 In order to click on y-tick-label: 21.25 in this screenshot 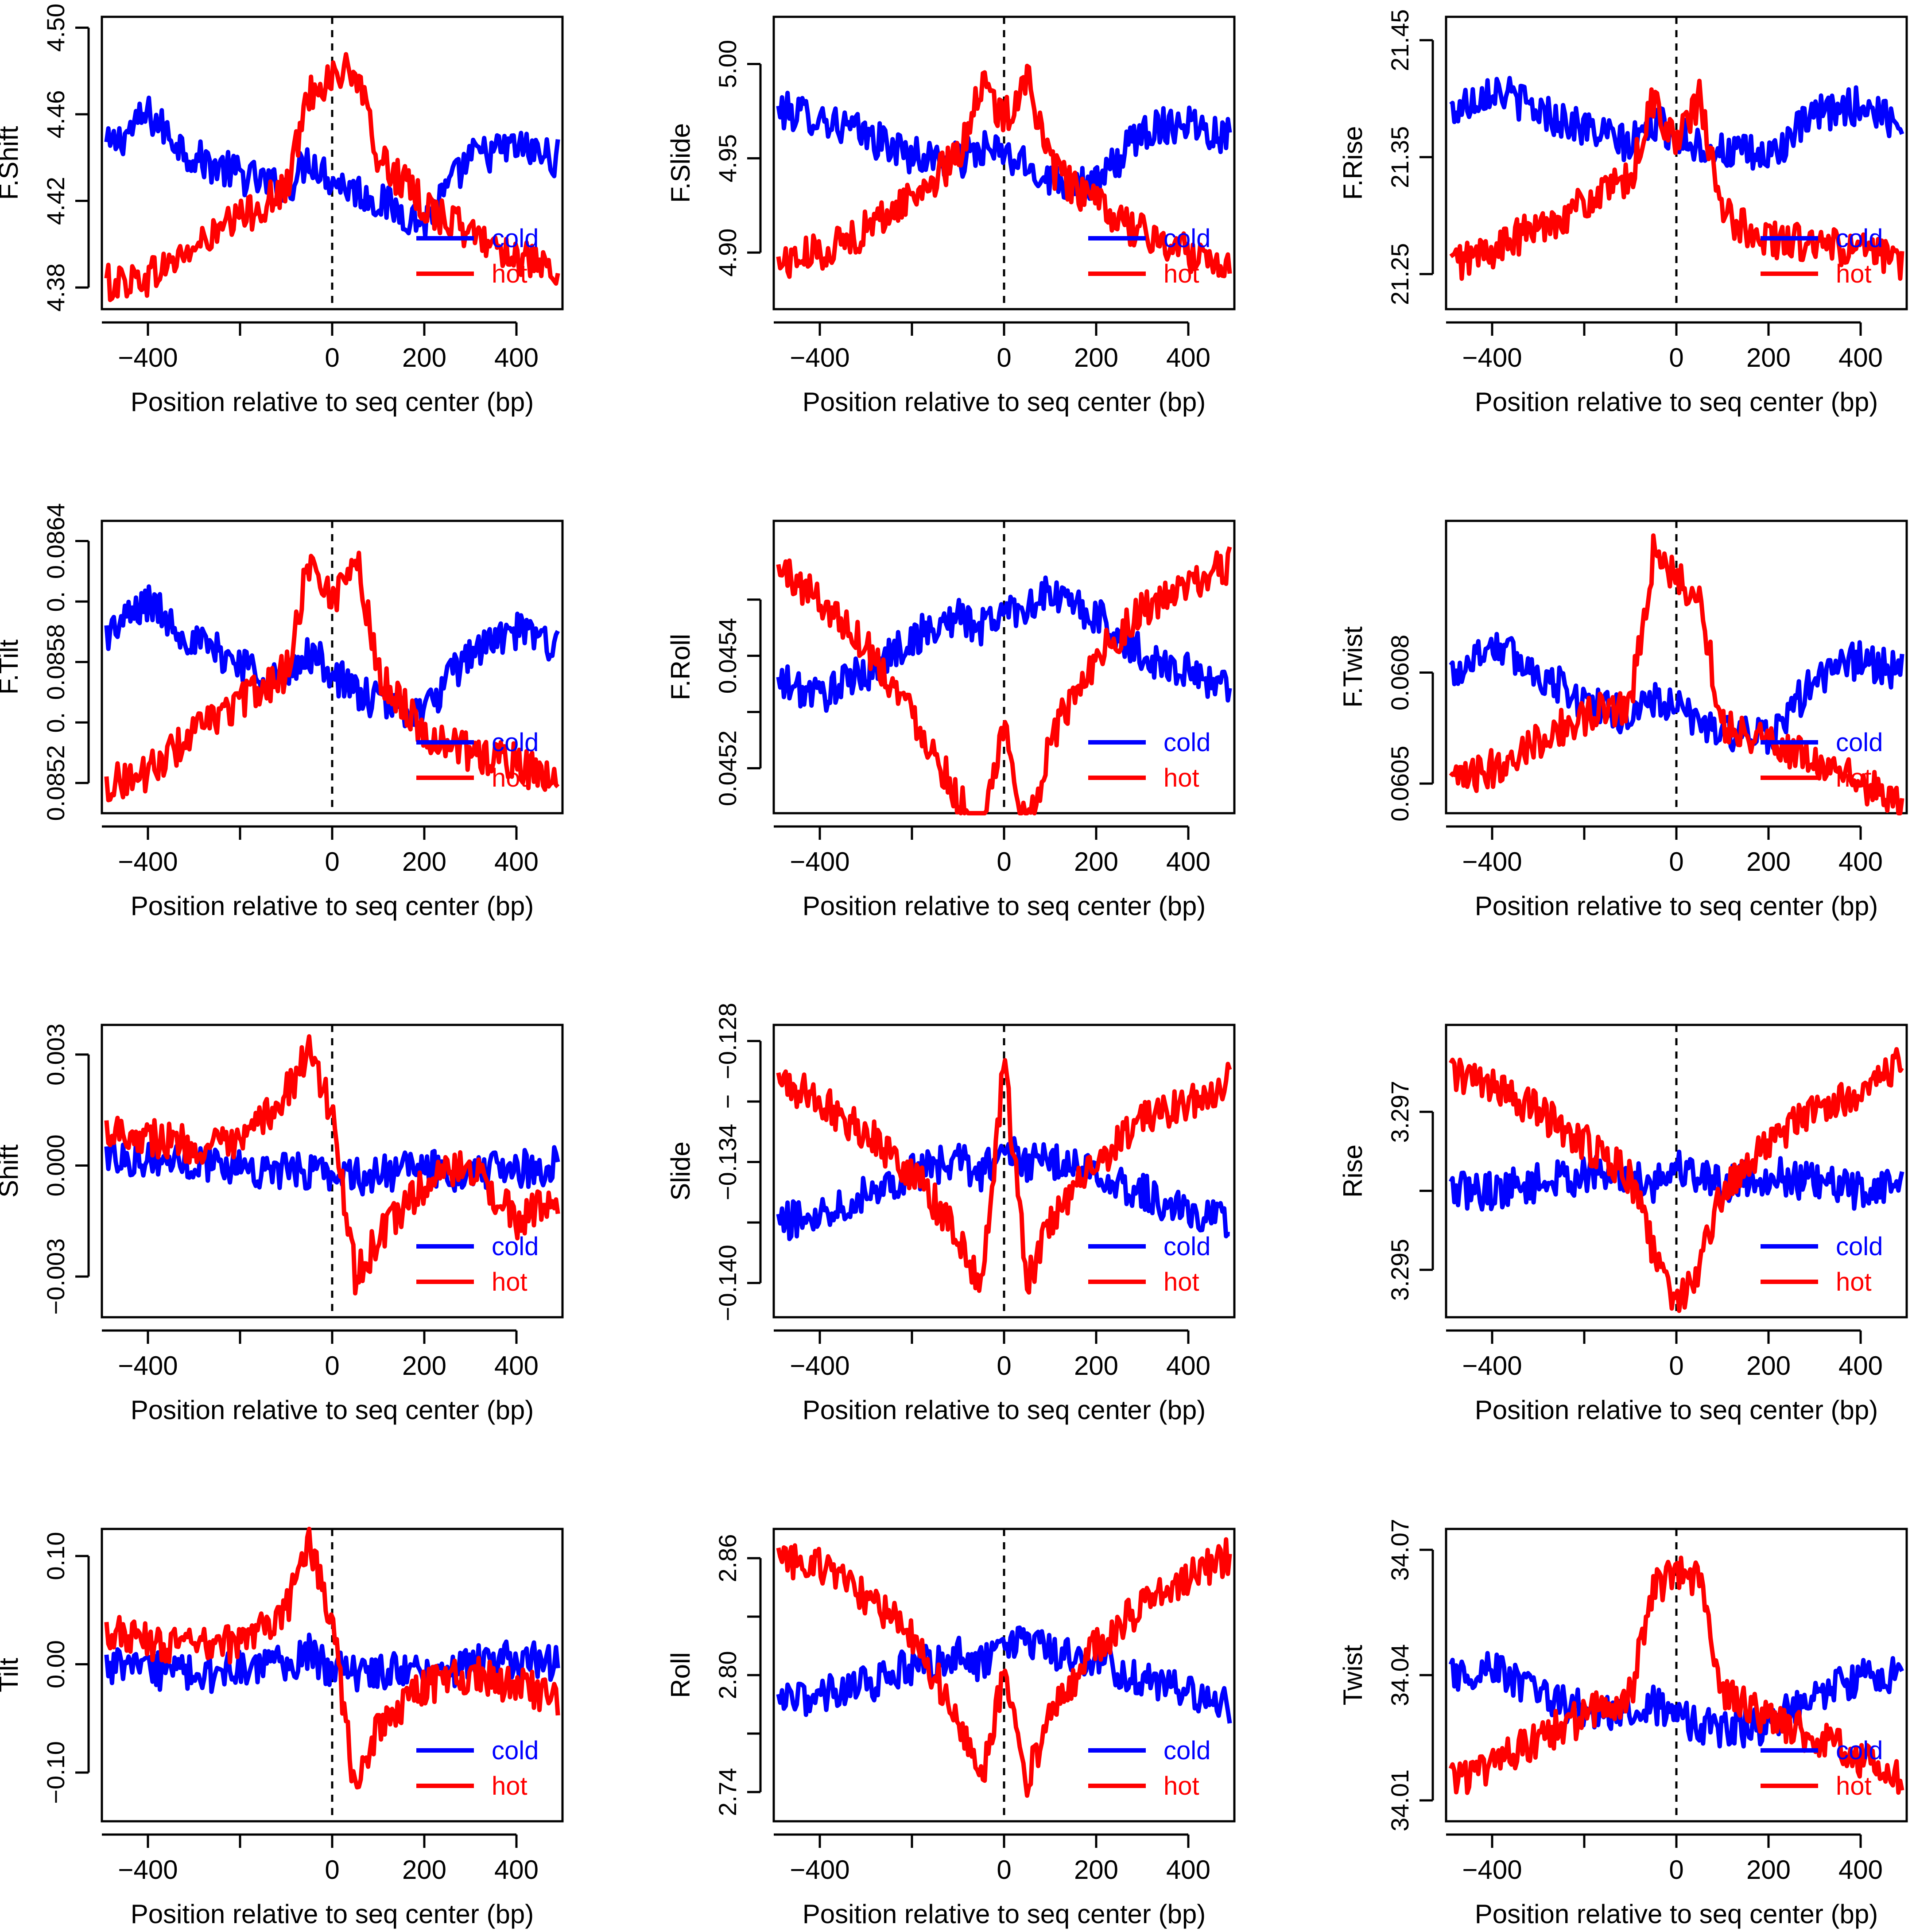, I will do `click(1400, 274)`.